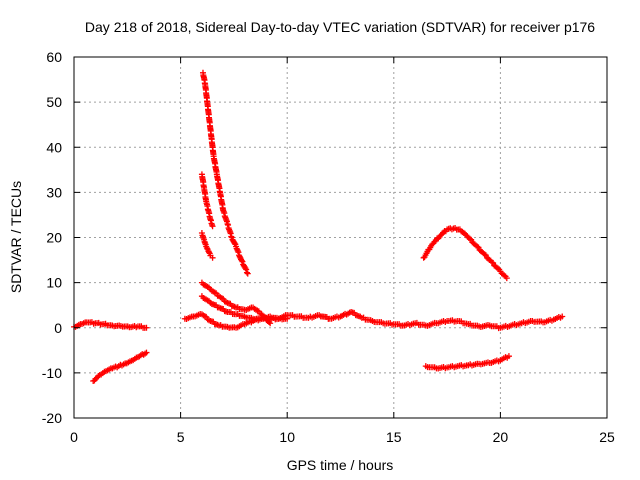 This screenshot has width=640, height=480. What do you see at coordinates (54, 283) in the screenshot?
I see `y-tick-label: 10` at bounding box center [54, 283].